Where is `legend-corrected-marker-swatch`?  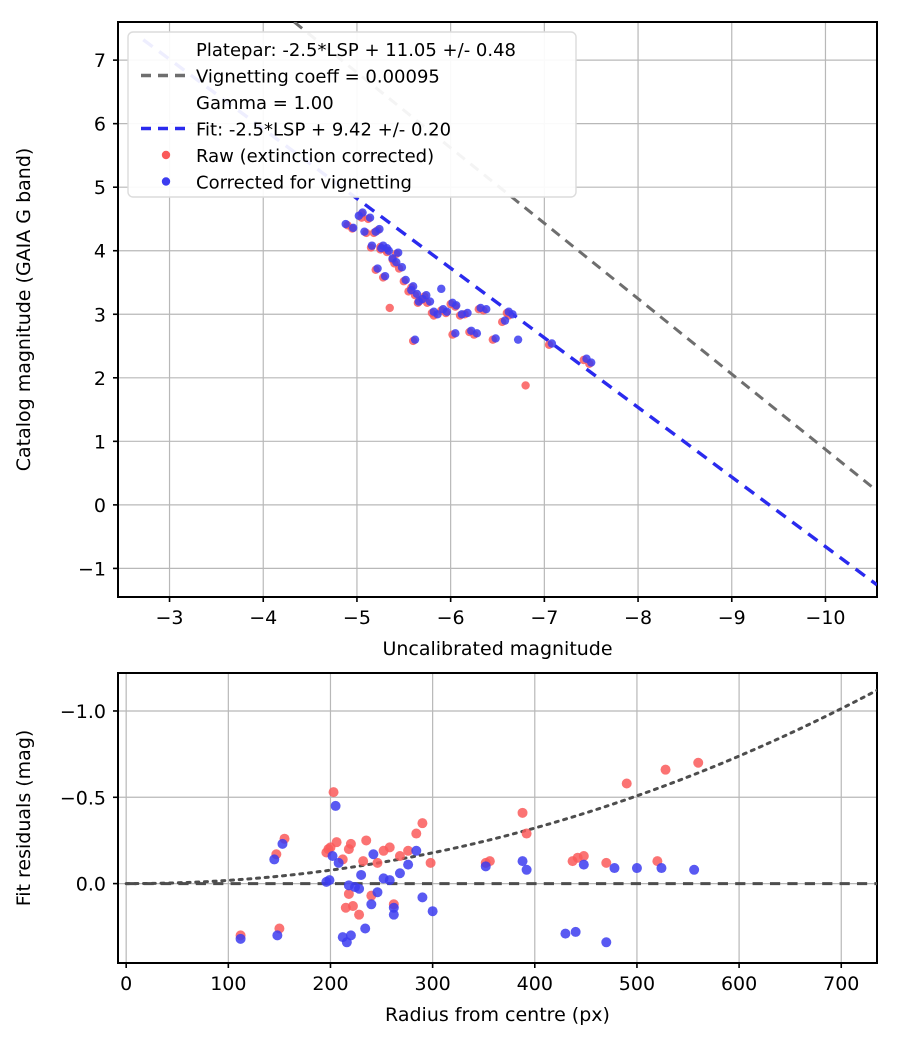
legend-corrected-marker-swatch is located at coordinates (166, 181).